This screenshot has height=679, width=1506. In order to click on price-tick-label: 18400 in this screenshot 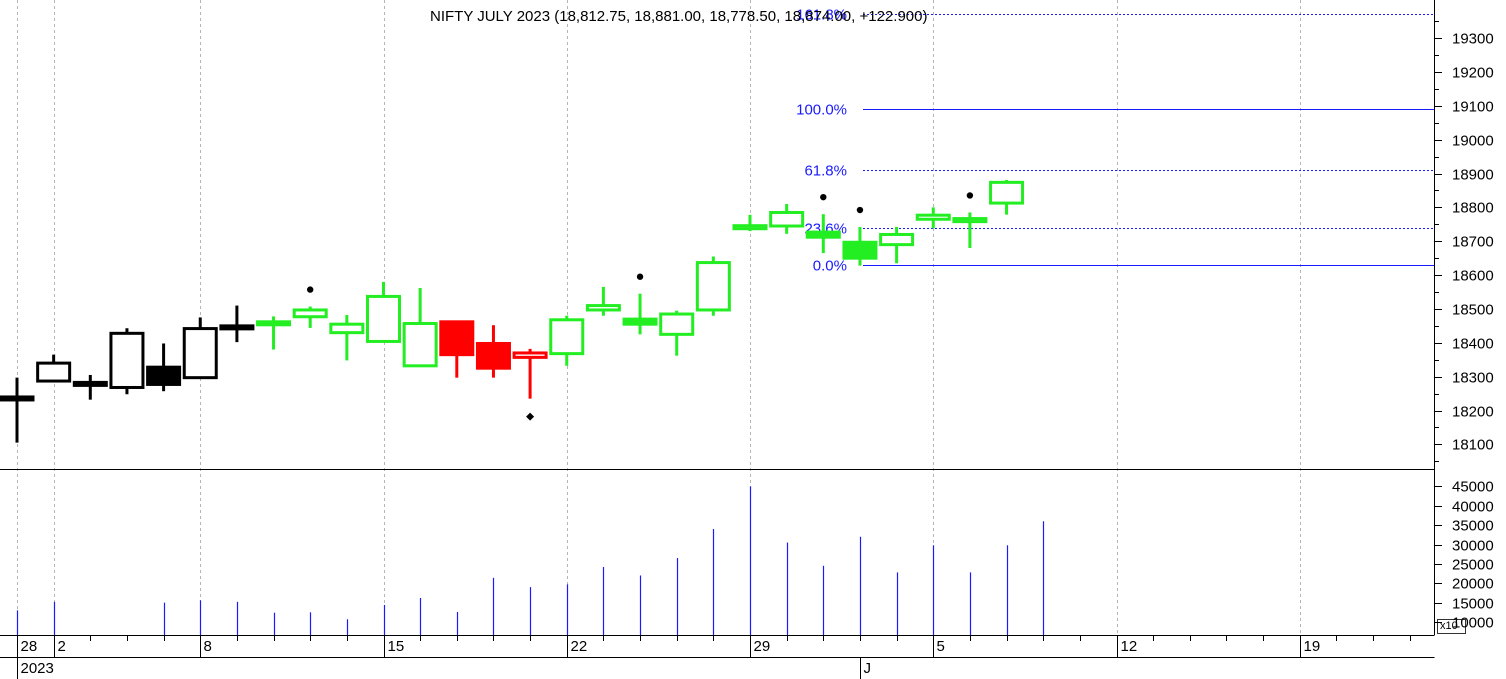, I will do `click(1473, 344)`.